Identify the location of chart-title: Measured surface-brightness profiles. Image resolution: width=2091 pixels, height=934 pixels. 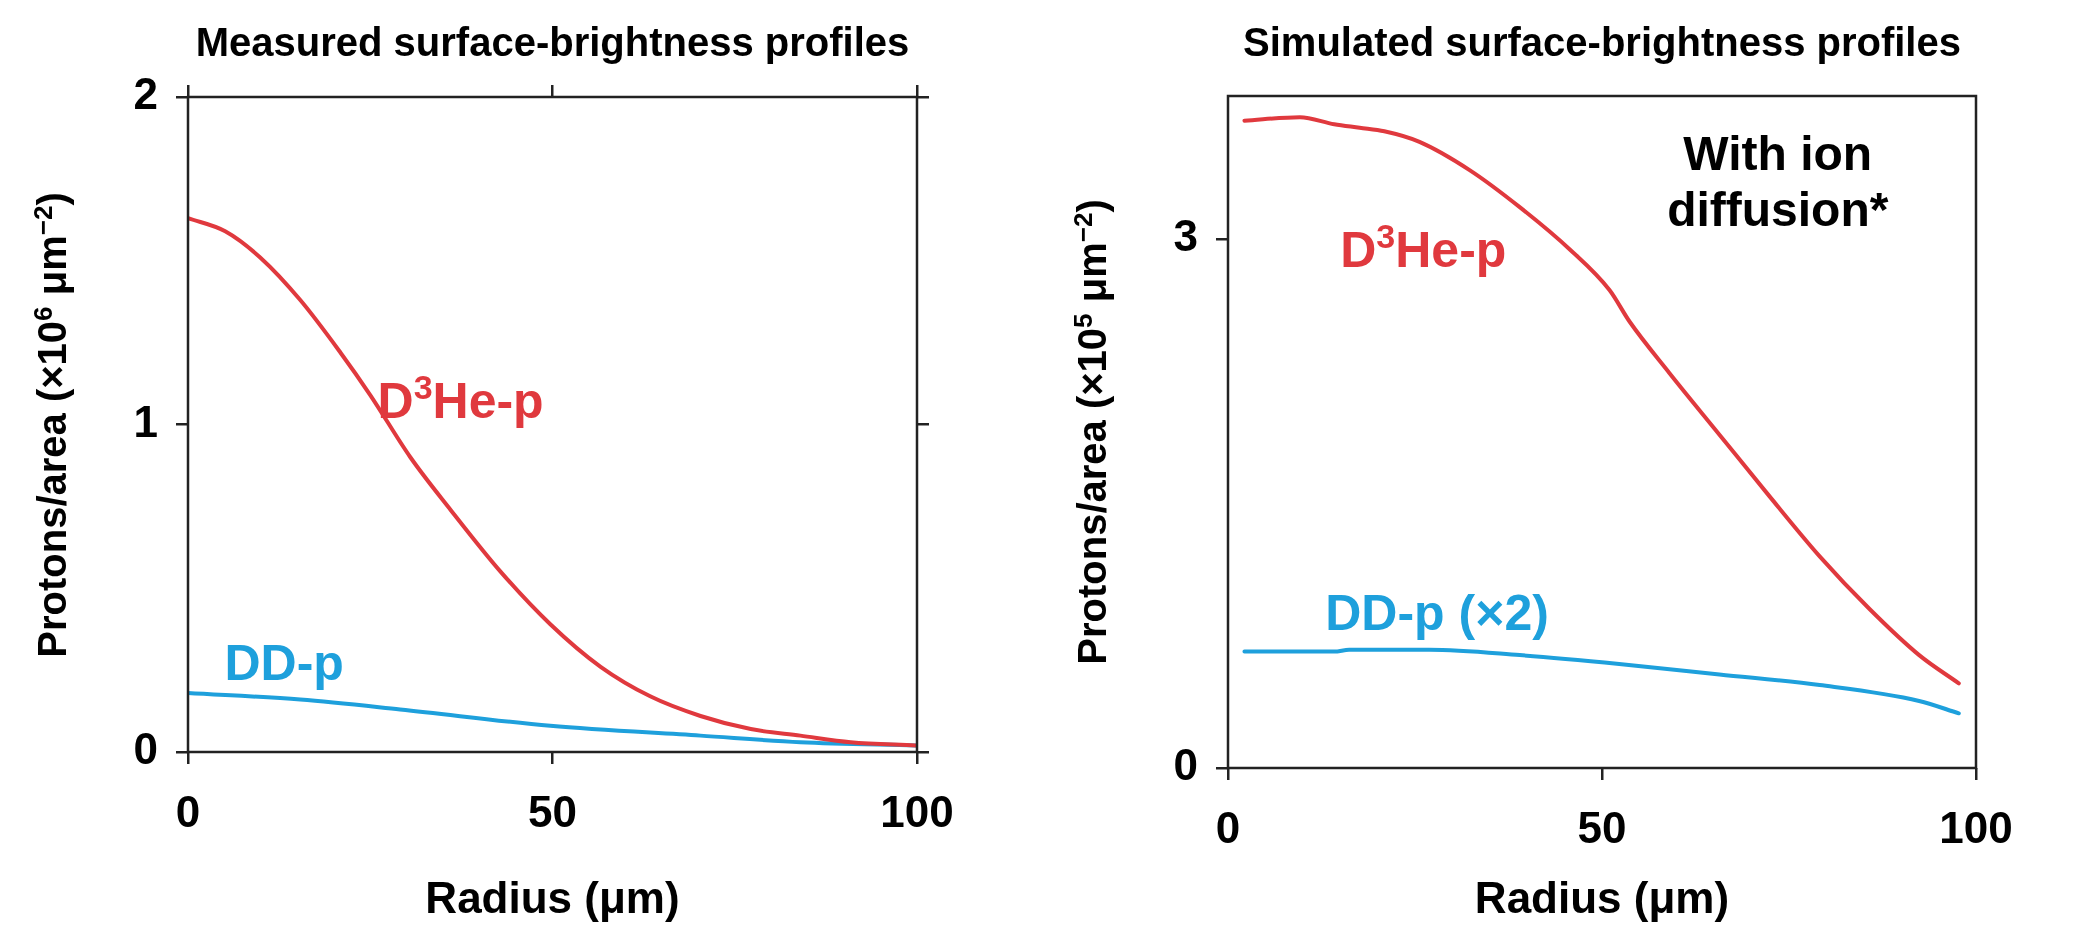
(552, 42).